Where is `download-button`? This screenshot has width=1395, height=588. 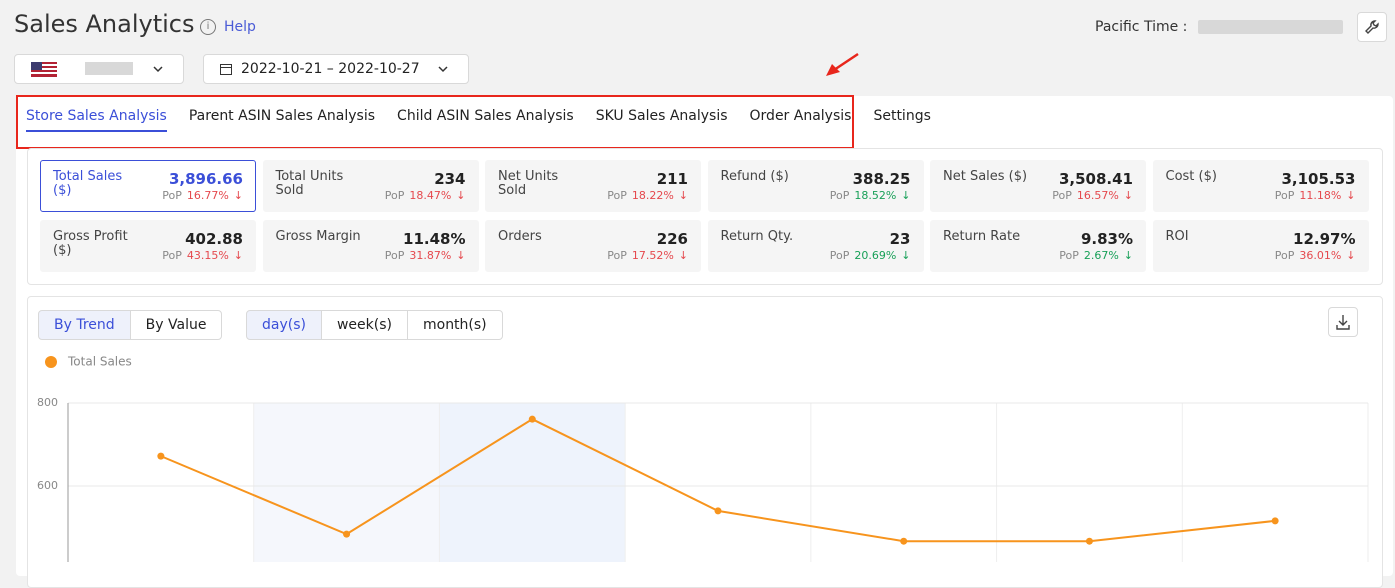
download-button is located at coordinates (1343, 322).